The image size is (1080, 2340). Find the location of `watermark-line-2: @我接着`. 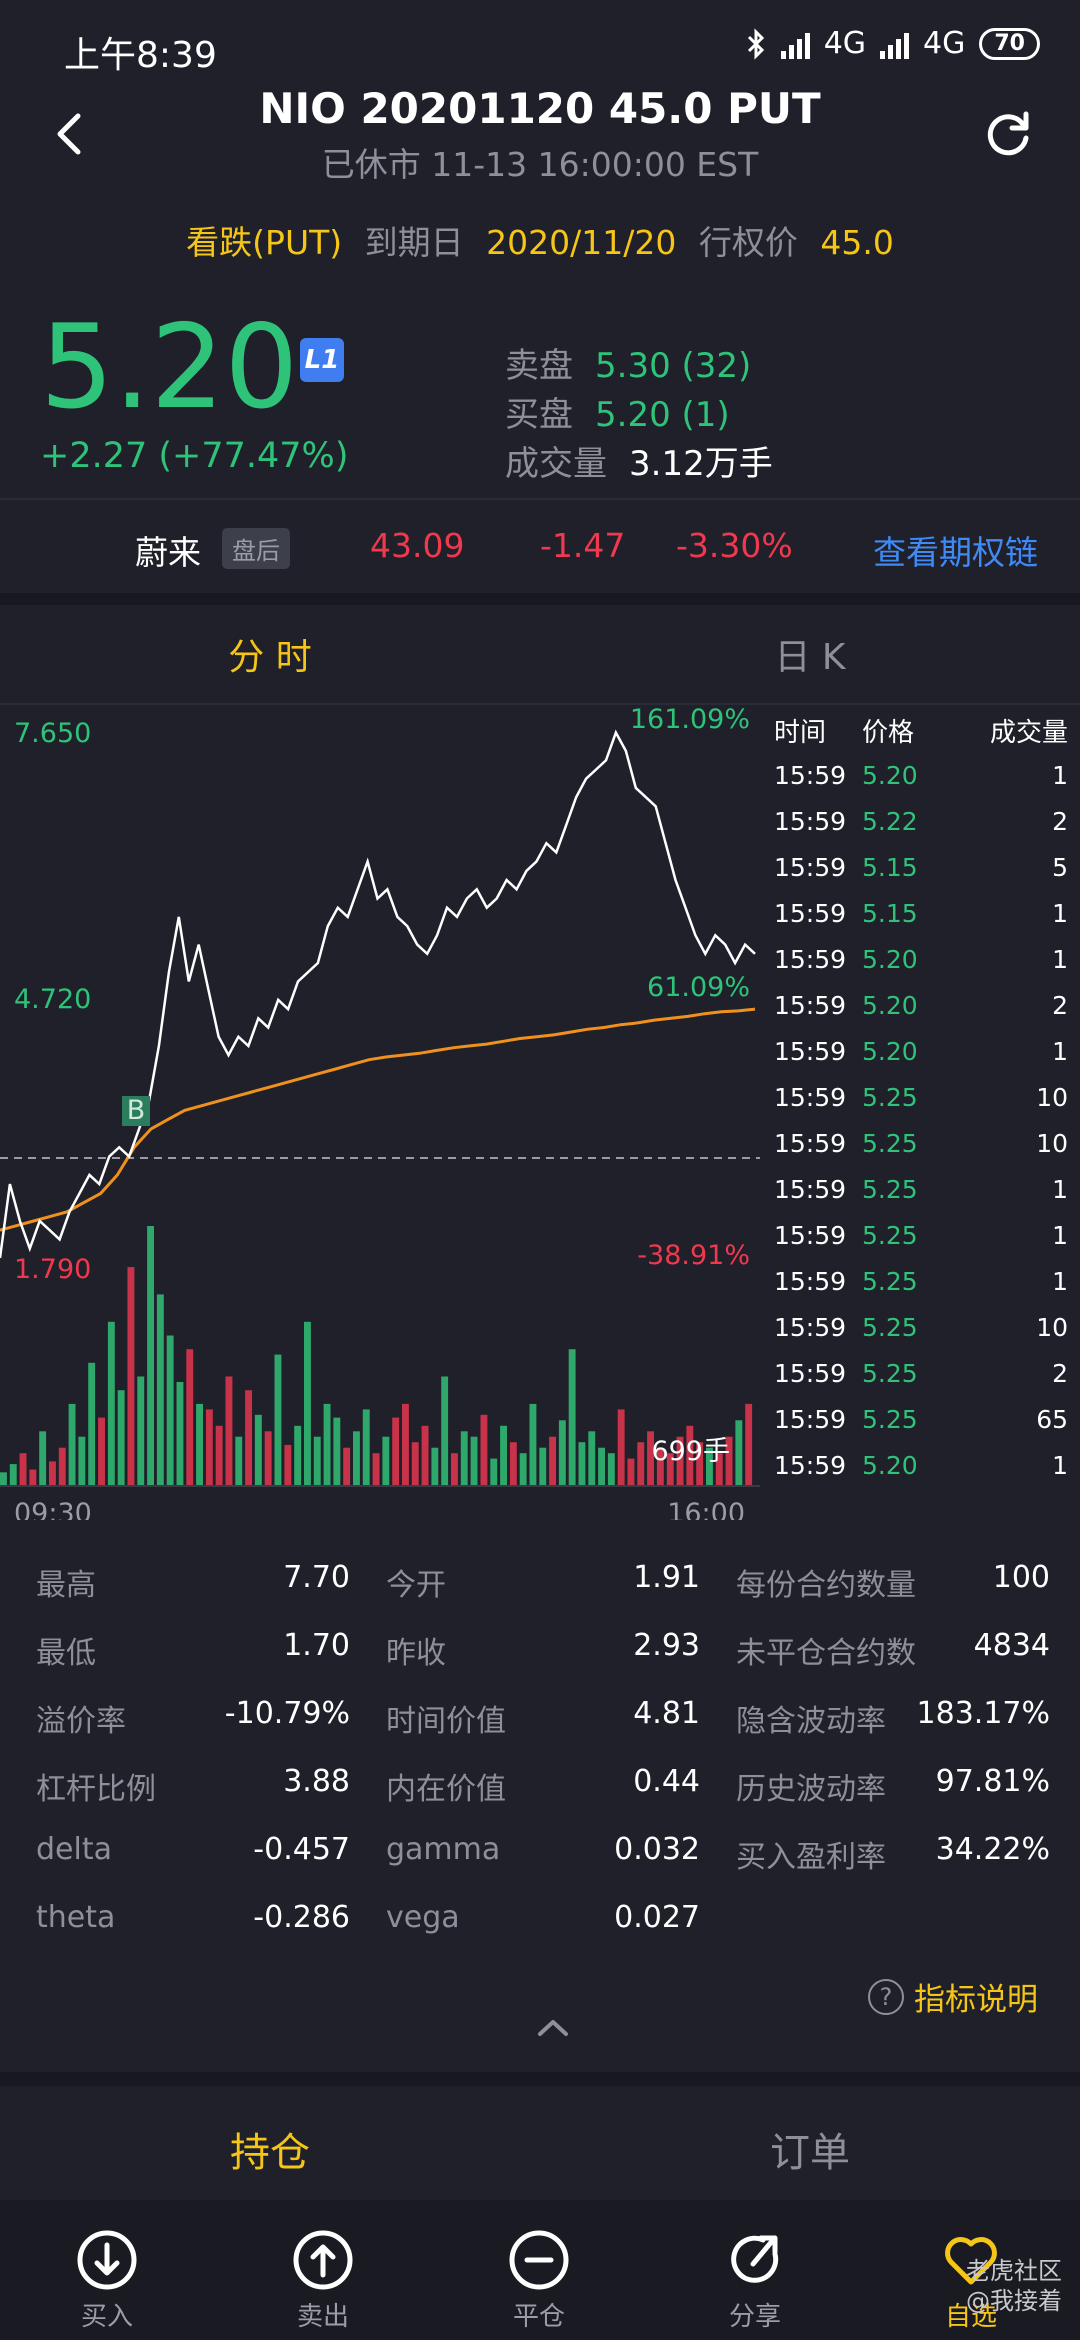

watermark-line-2: @我接着 is located at coordinates (1014, 2301).